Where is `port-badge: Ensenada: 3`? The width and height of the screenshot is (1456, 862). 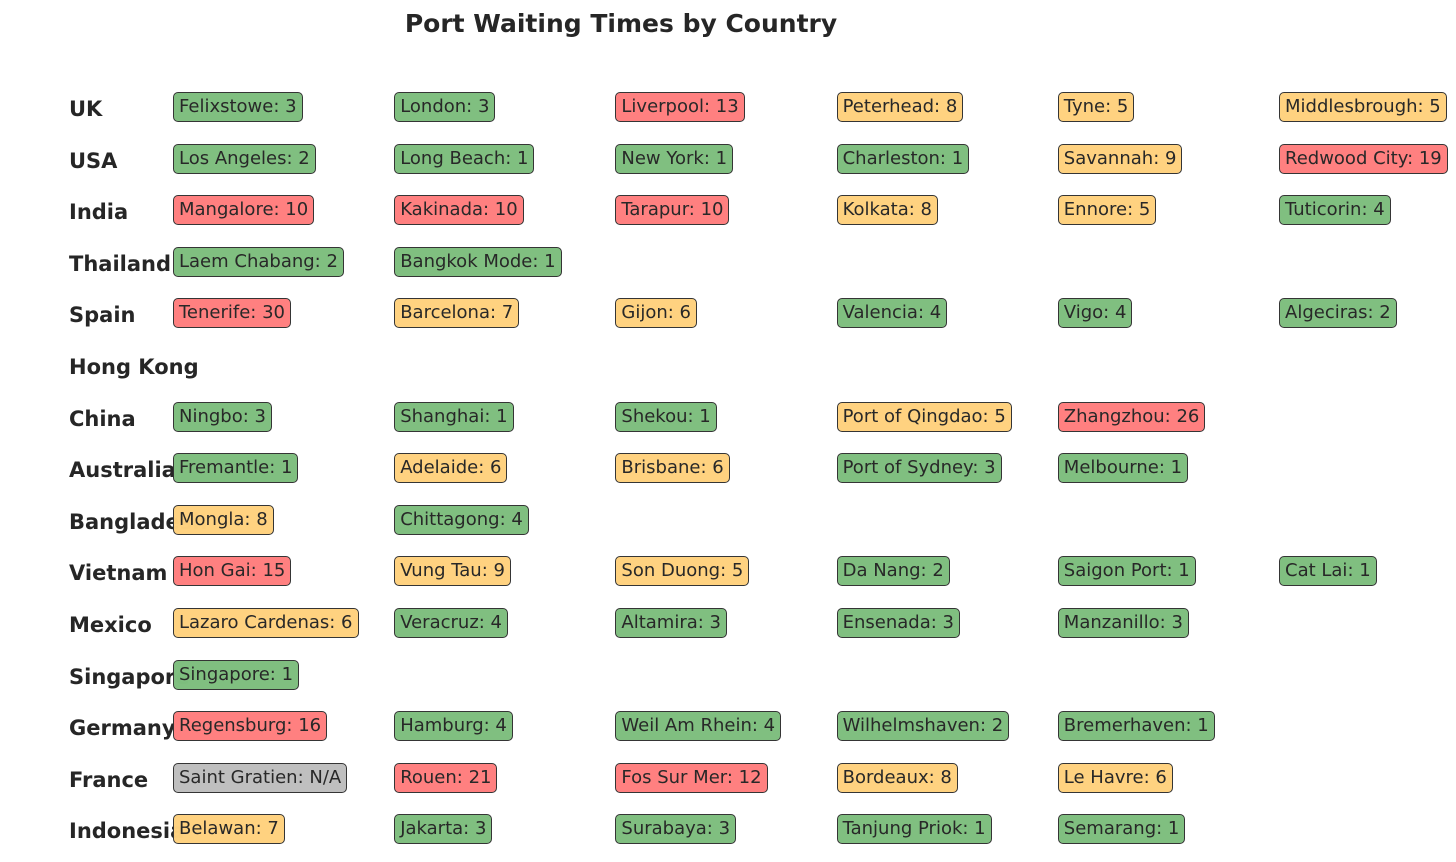
port-badge: Ensenada: 3 is located at coordinates (898, 623).